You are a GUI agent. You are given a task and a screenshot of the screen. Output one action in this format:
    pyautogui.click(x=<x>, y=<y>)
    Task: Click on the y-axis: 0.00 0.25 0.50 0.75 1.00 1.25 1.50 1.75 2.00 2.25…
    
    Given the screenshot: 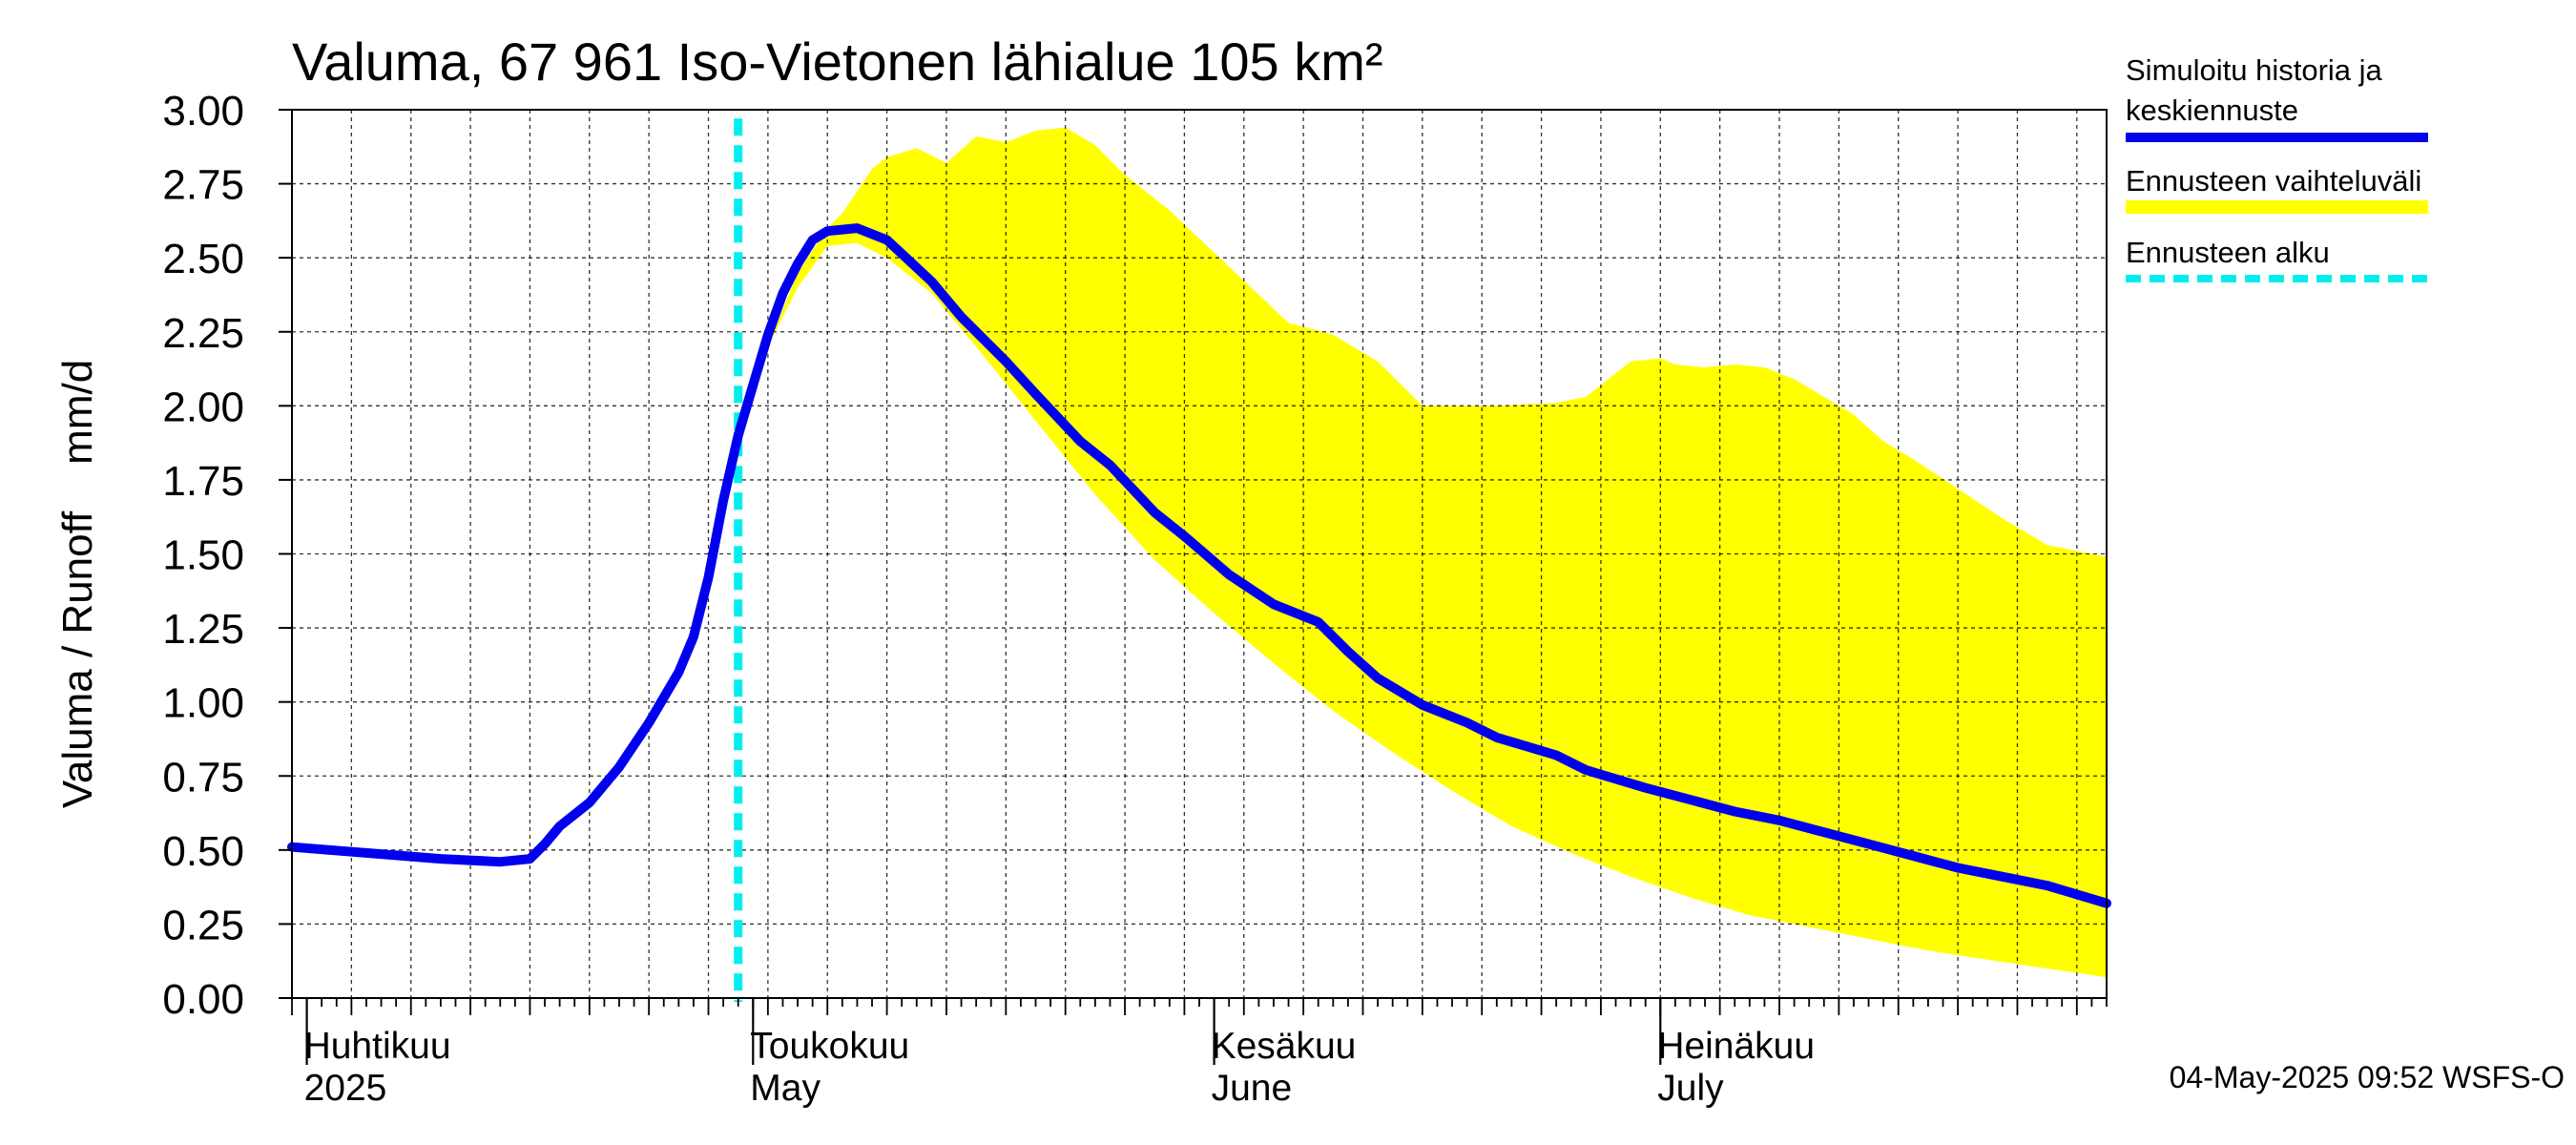 What is the action you would take?
    pyautogui.click(x=227, y=555)
    